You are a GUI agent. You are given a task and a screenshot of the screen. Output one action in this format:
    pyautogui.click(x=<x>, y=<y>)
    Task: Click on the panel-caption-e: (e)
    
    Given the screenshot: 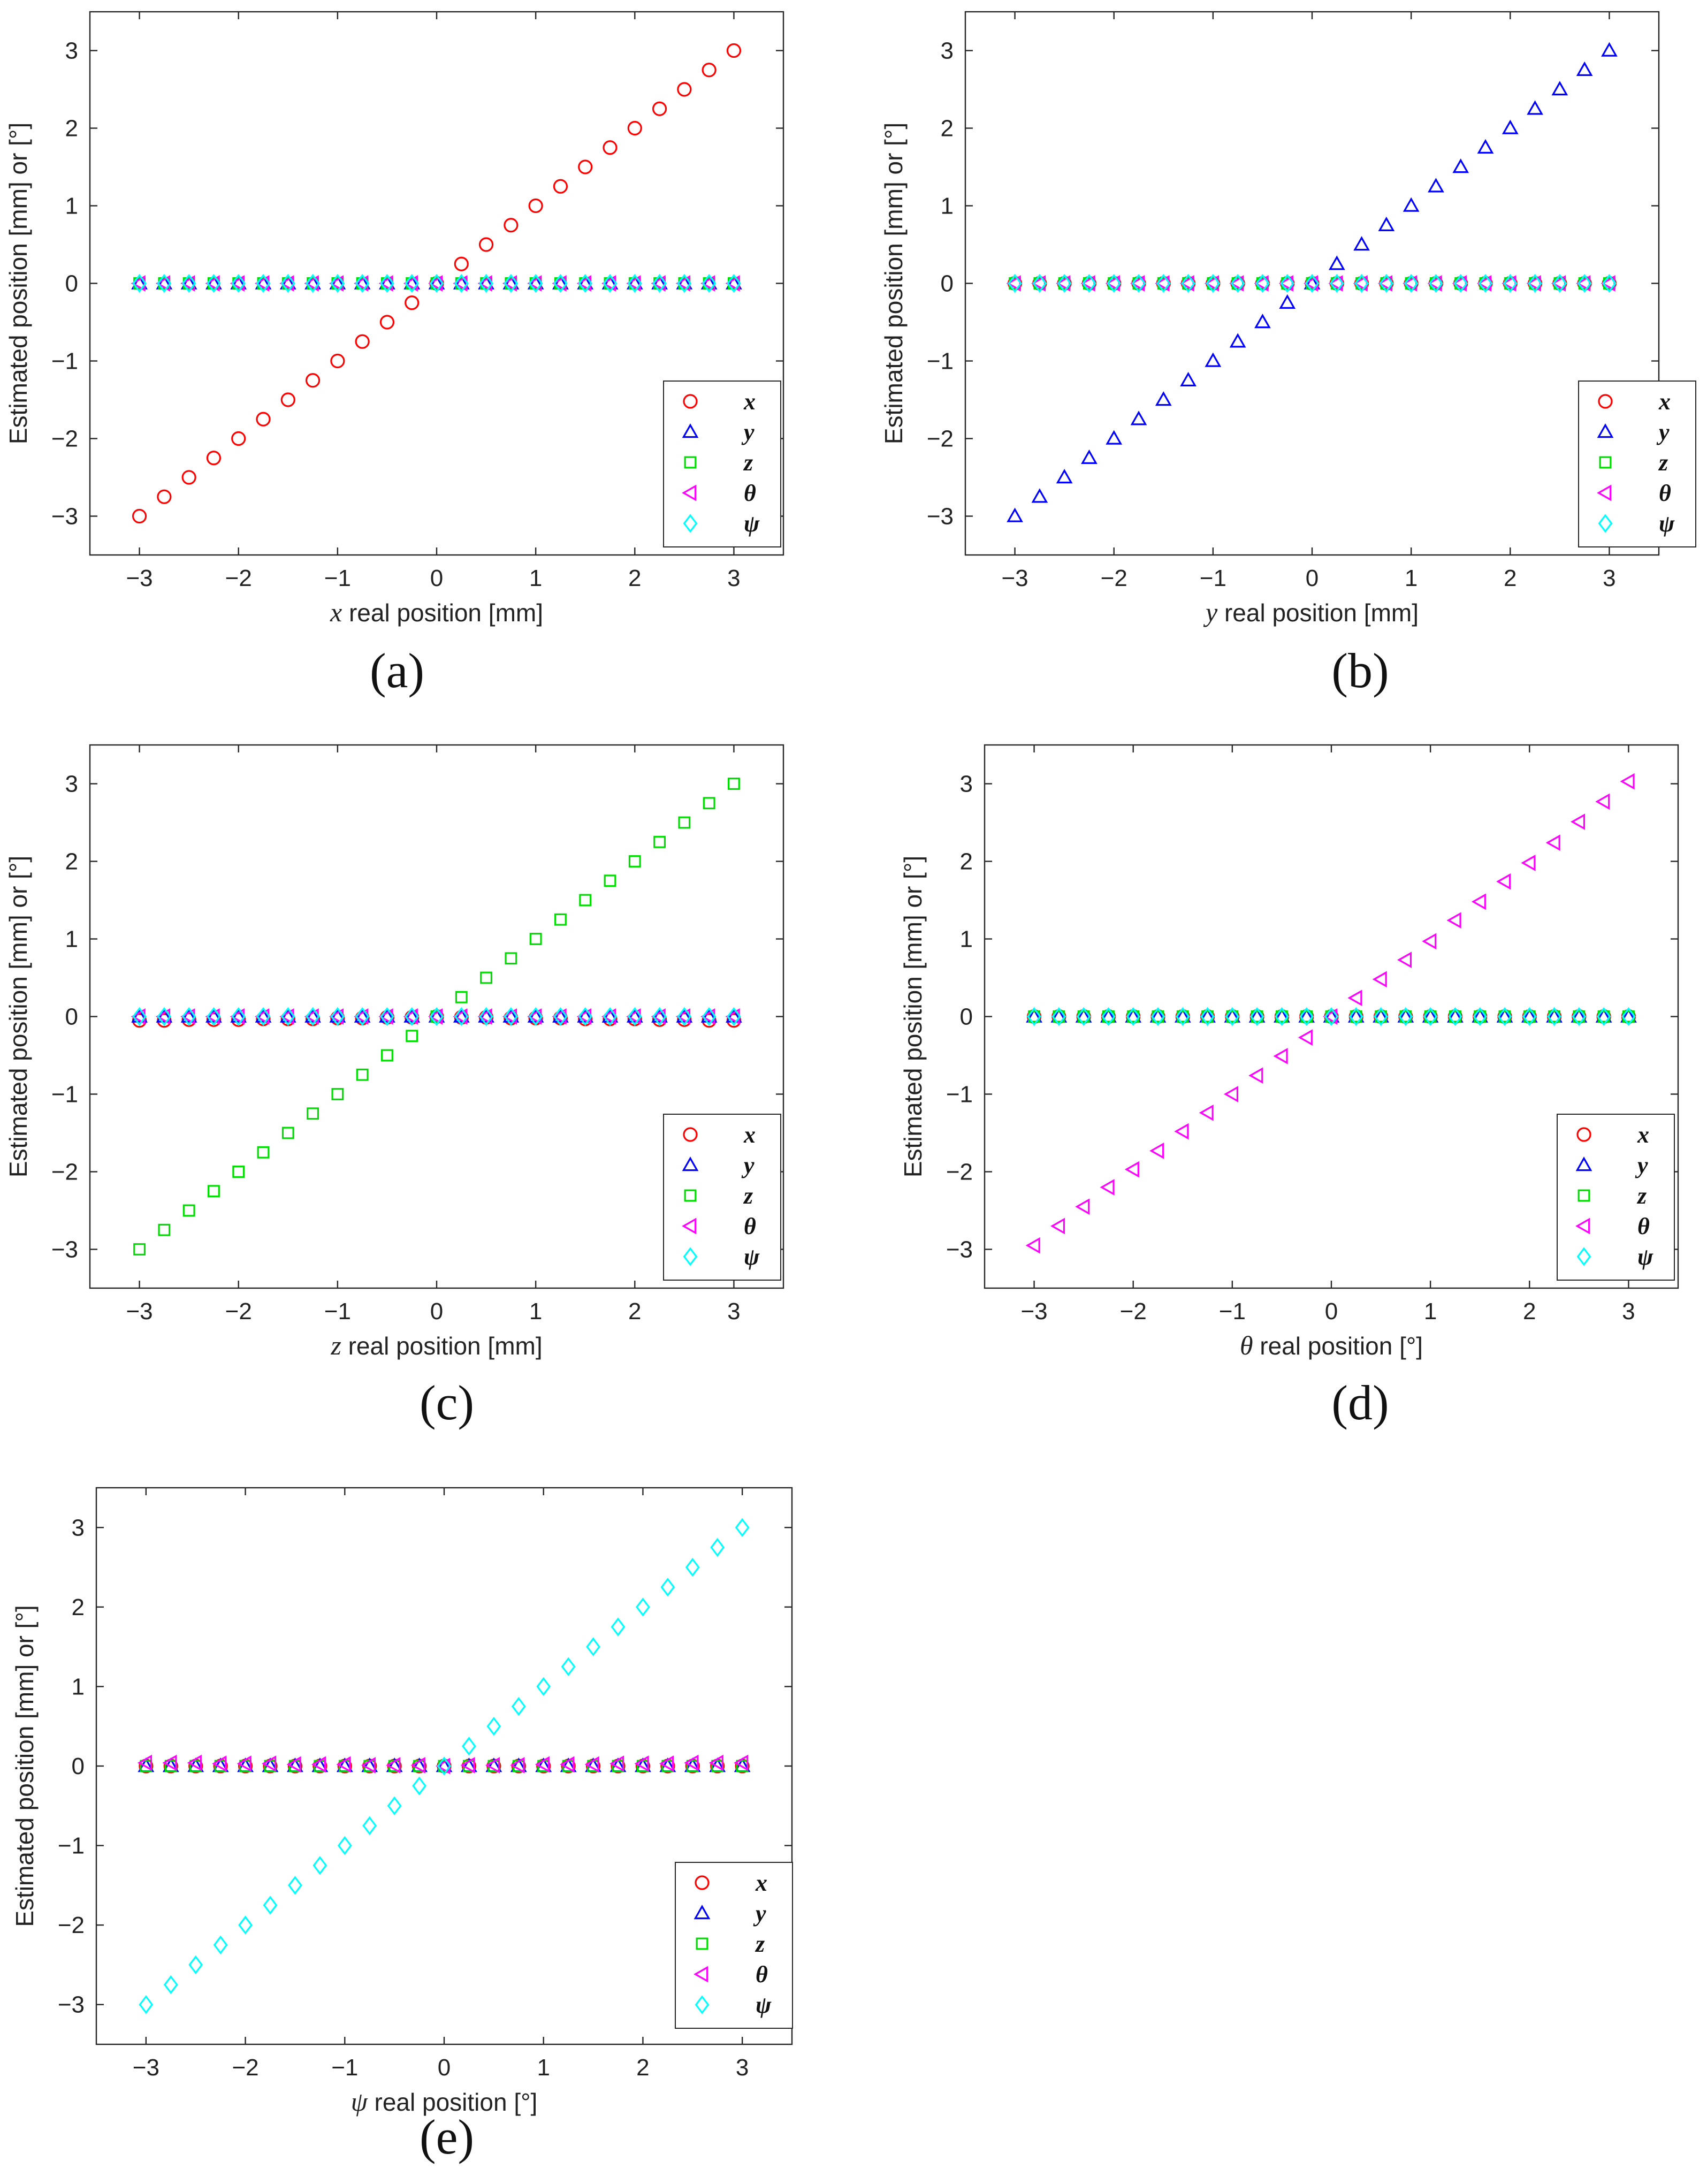 What is the action you would take?
    pyautogui.click(x=447, y=2137)
    